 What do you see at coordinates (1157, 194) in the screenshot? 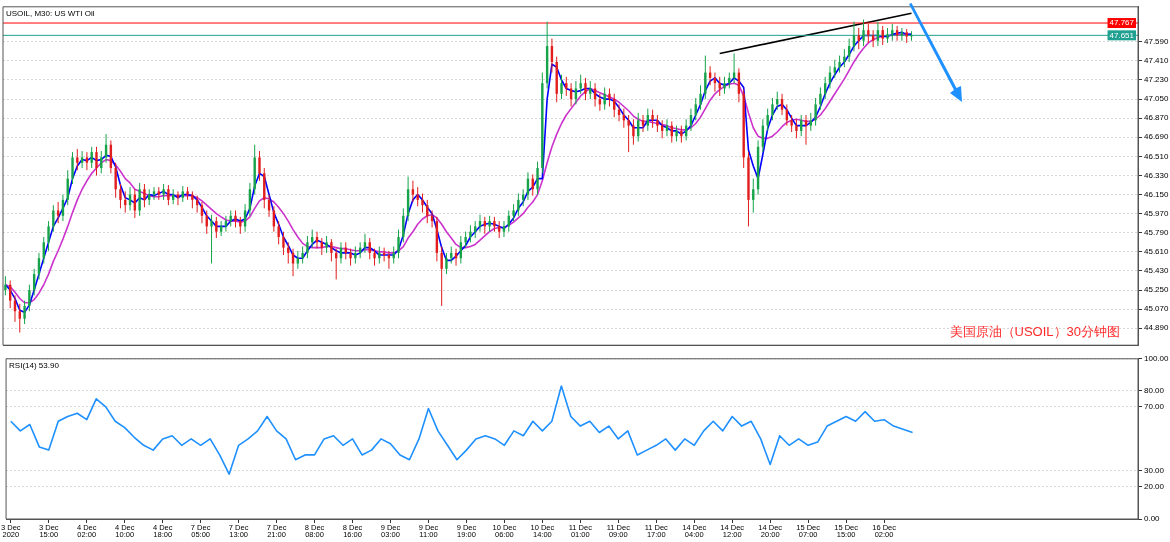
I see `y-tick-label: 46.150` at bounding box center [1157, 194].